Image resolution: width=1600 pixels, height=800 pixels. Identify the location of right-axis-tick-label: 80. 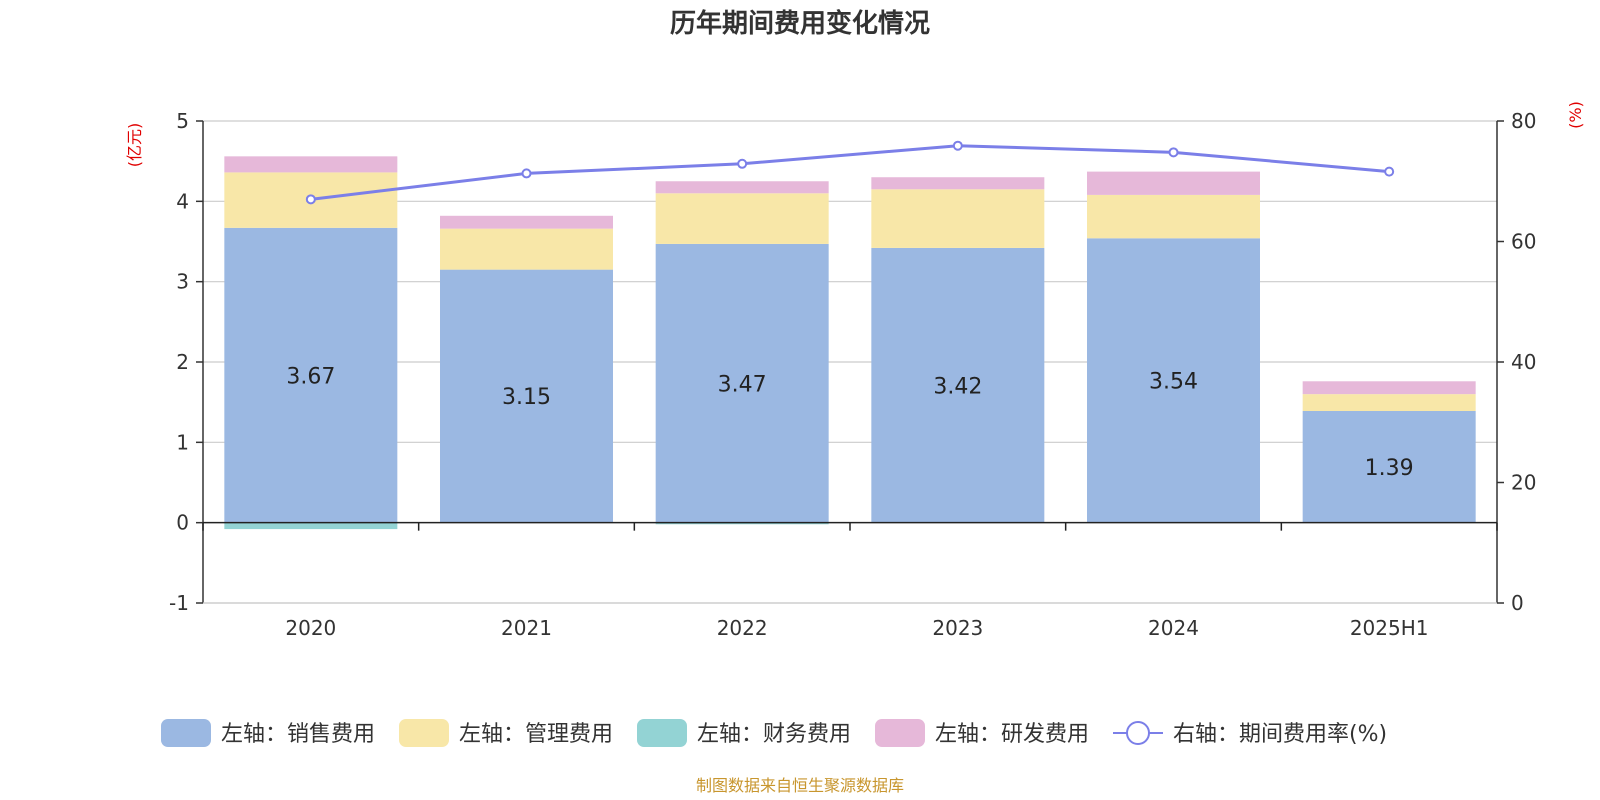
(1523, 121).